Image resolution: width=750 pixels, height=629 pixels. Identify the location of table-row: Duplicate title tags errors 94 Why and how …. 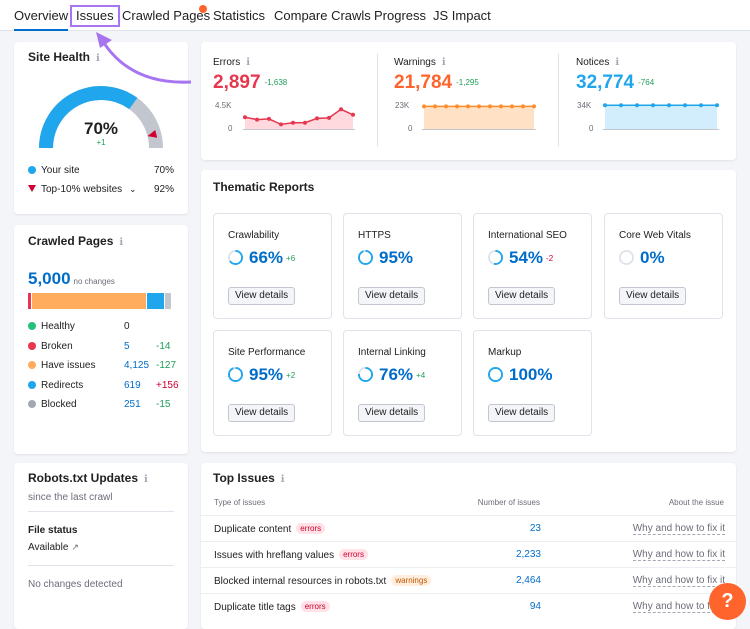
(468, 606).